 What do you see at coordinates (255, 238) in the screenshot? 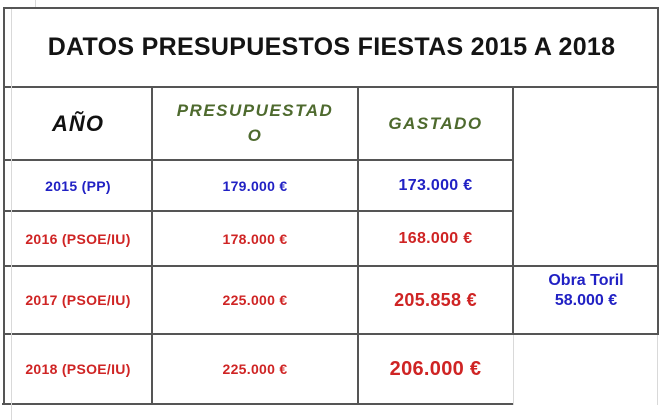
I see `presupuestado-cell: 178.000 €` at bounding box center [255, 238].